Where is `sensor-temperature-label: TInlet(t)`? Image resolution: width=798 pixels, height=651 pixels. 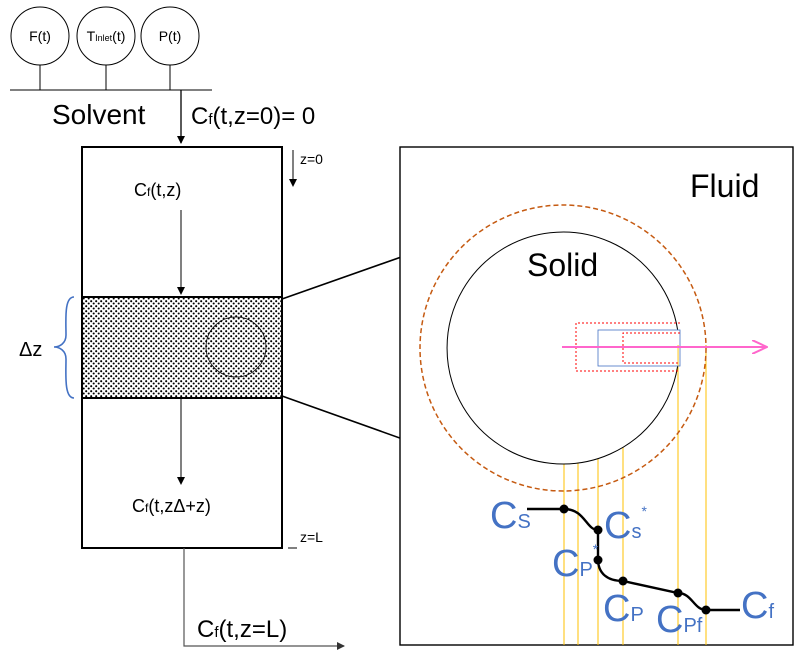
sensor-temperature-label: TInlet(t) is located at coordinates (106, 36).